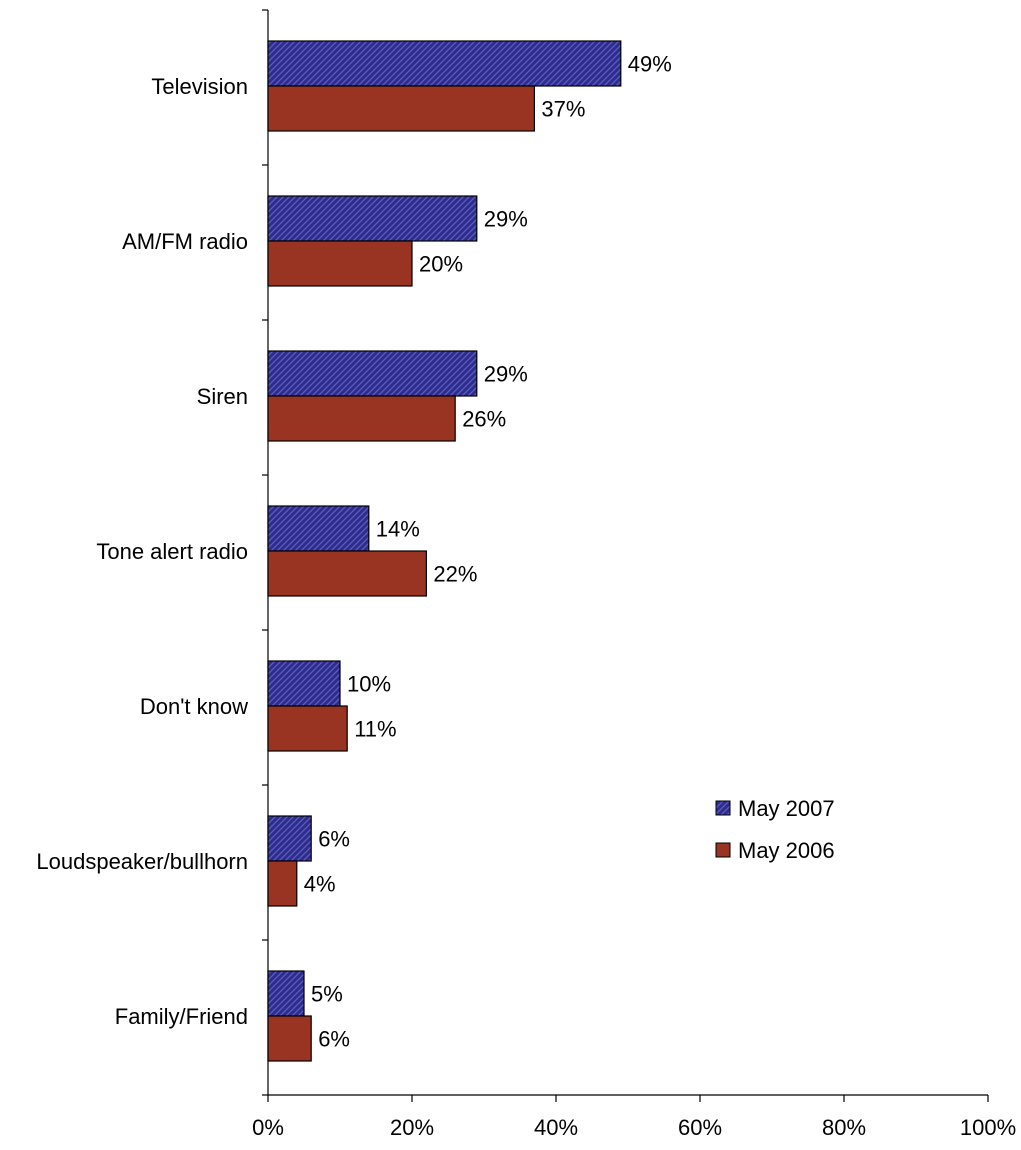 This screenshot has width=1021, height=1150. What do you see at coordinates (142, 861) in the screenshot?
I see `category-label: Loudspeaker/bullhorn` at bounding box center [142, 861].